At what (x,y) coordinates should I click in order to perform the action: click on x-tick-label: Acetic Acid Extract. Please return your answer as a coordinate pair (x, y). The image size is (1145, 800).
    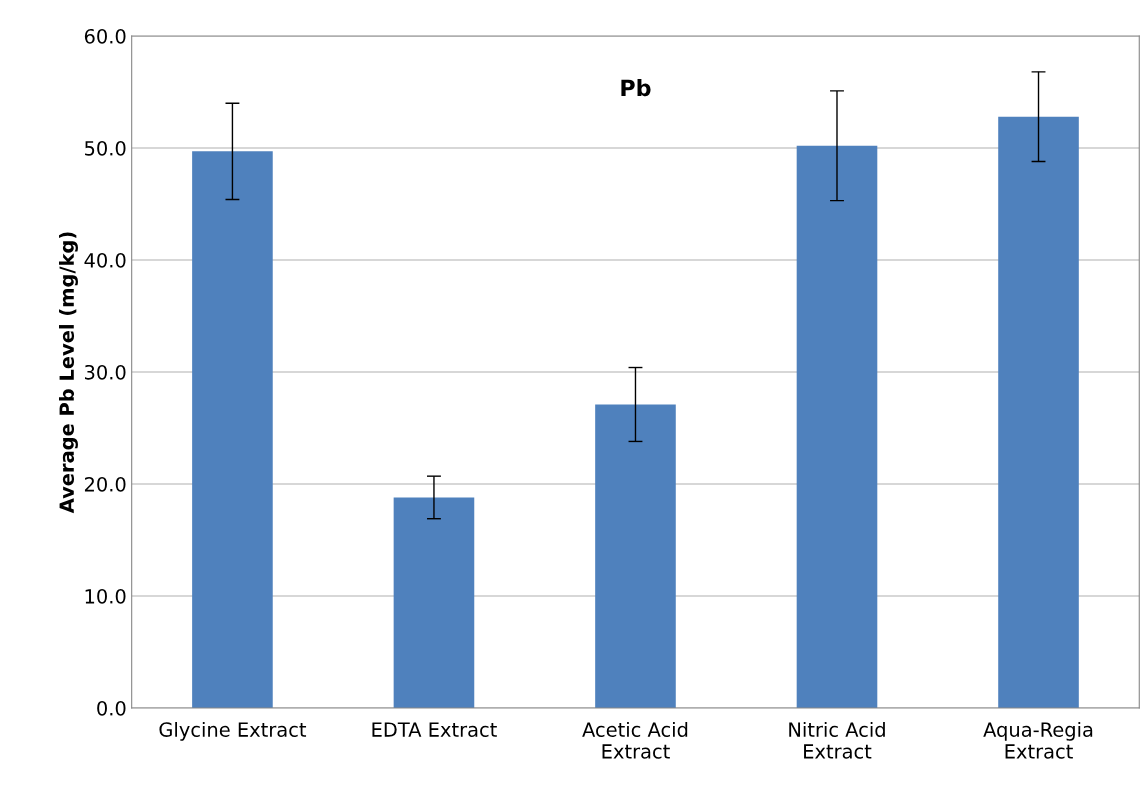
    Looking at the image, I should click on (635, 740).